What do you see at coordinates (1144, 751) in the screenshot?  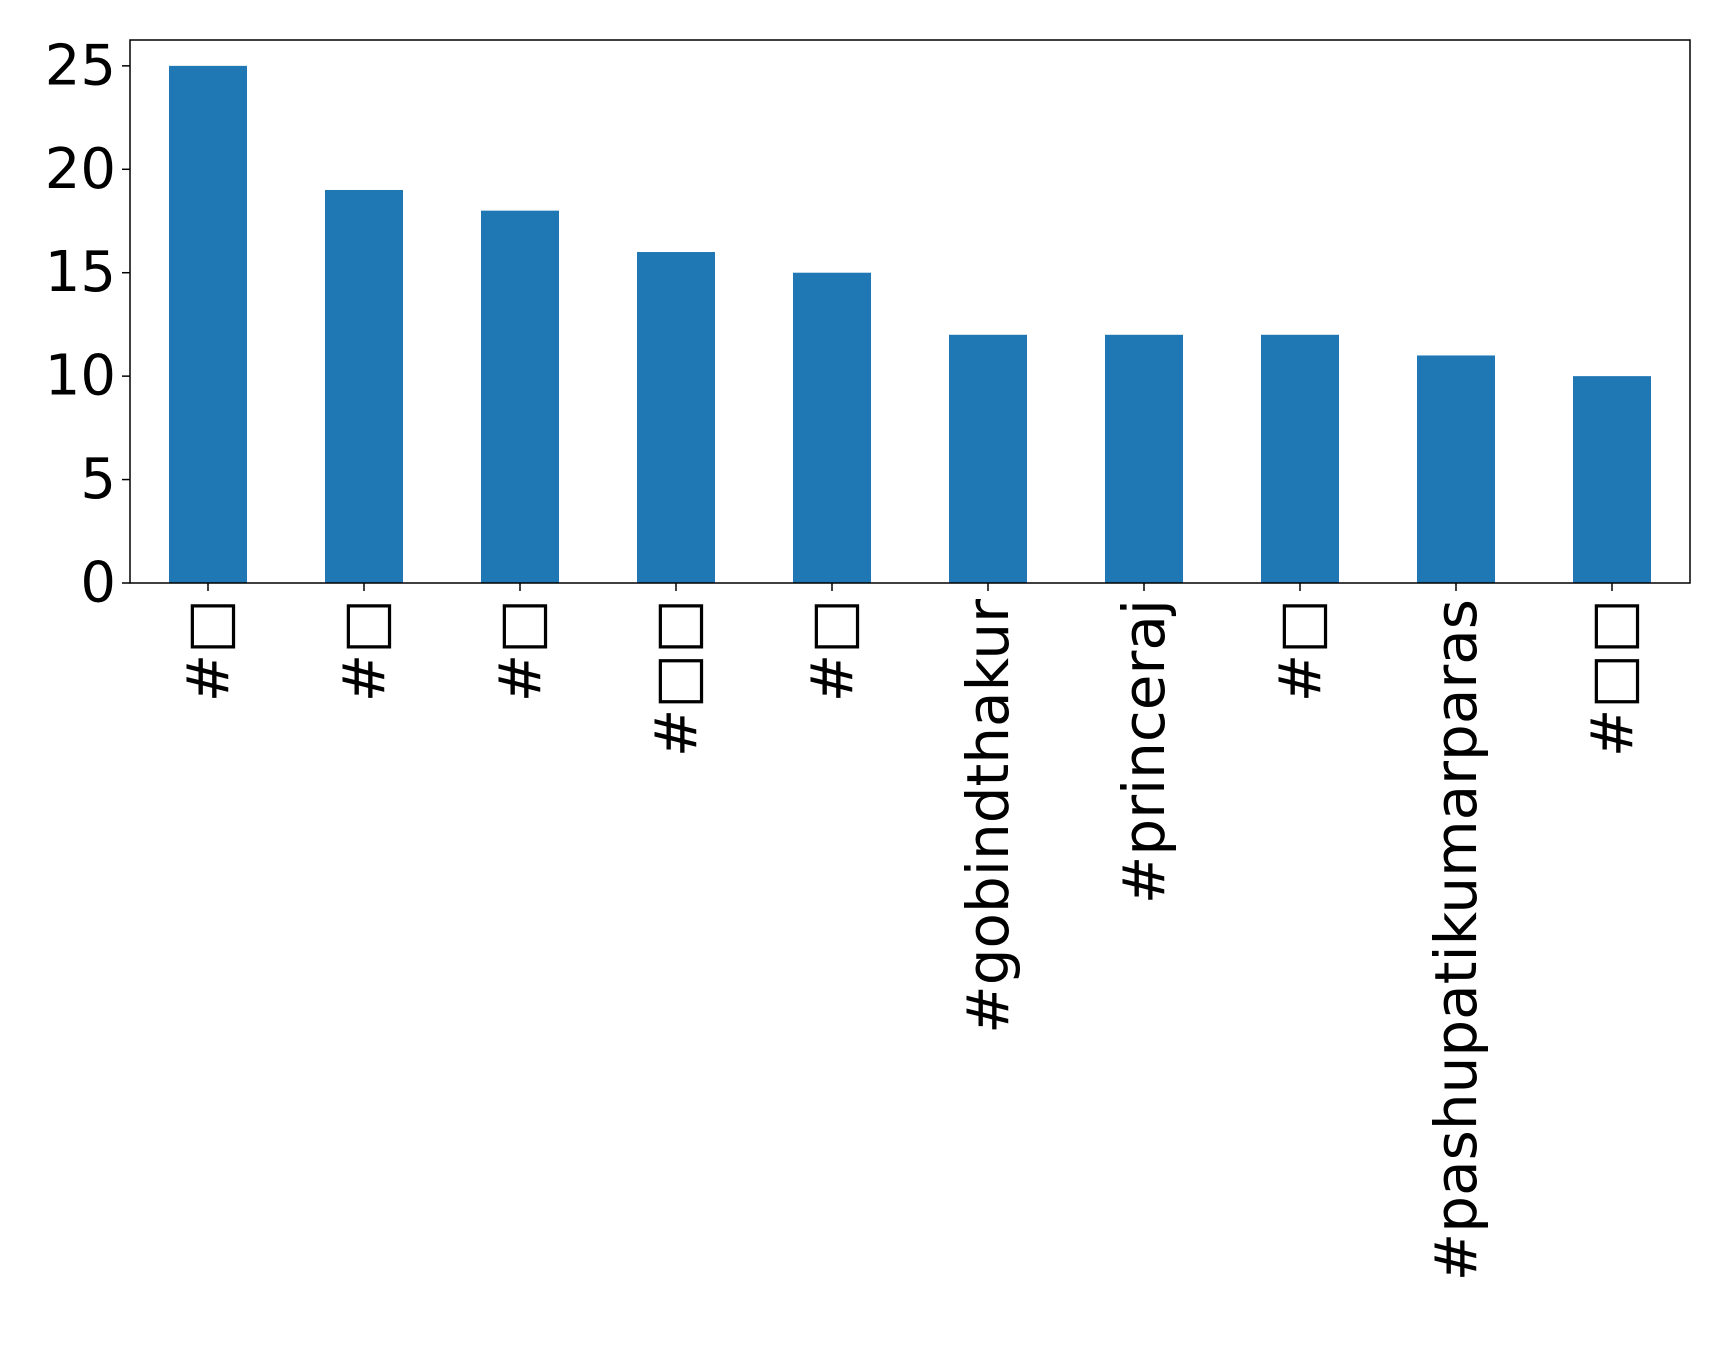 I see `x-tick-label: #princeraj` at bounding box center [1144, 751].